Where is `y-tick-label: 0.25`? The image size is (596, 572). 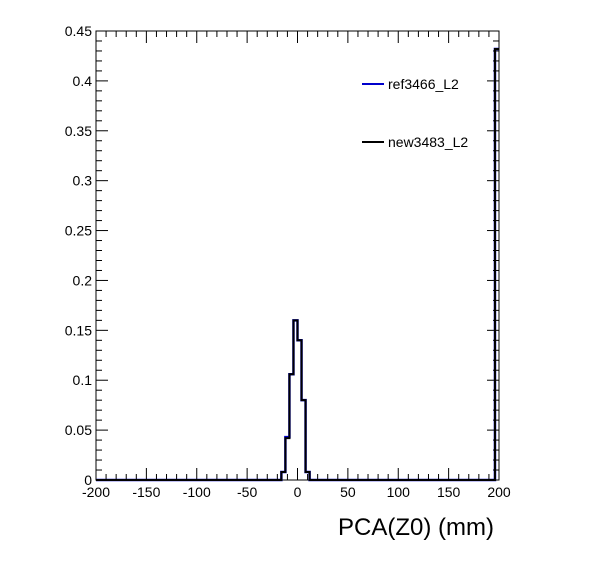
y-tick-label: 0.25 is located at coordinates (78, 231).